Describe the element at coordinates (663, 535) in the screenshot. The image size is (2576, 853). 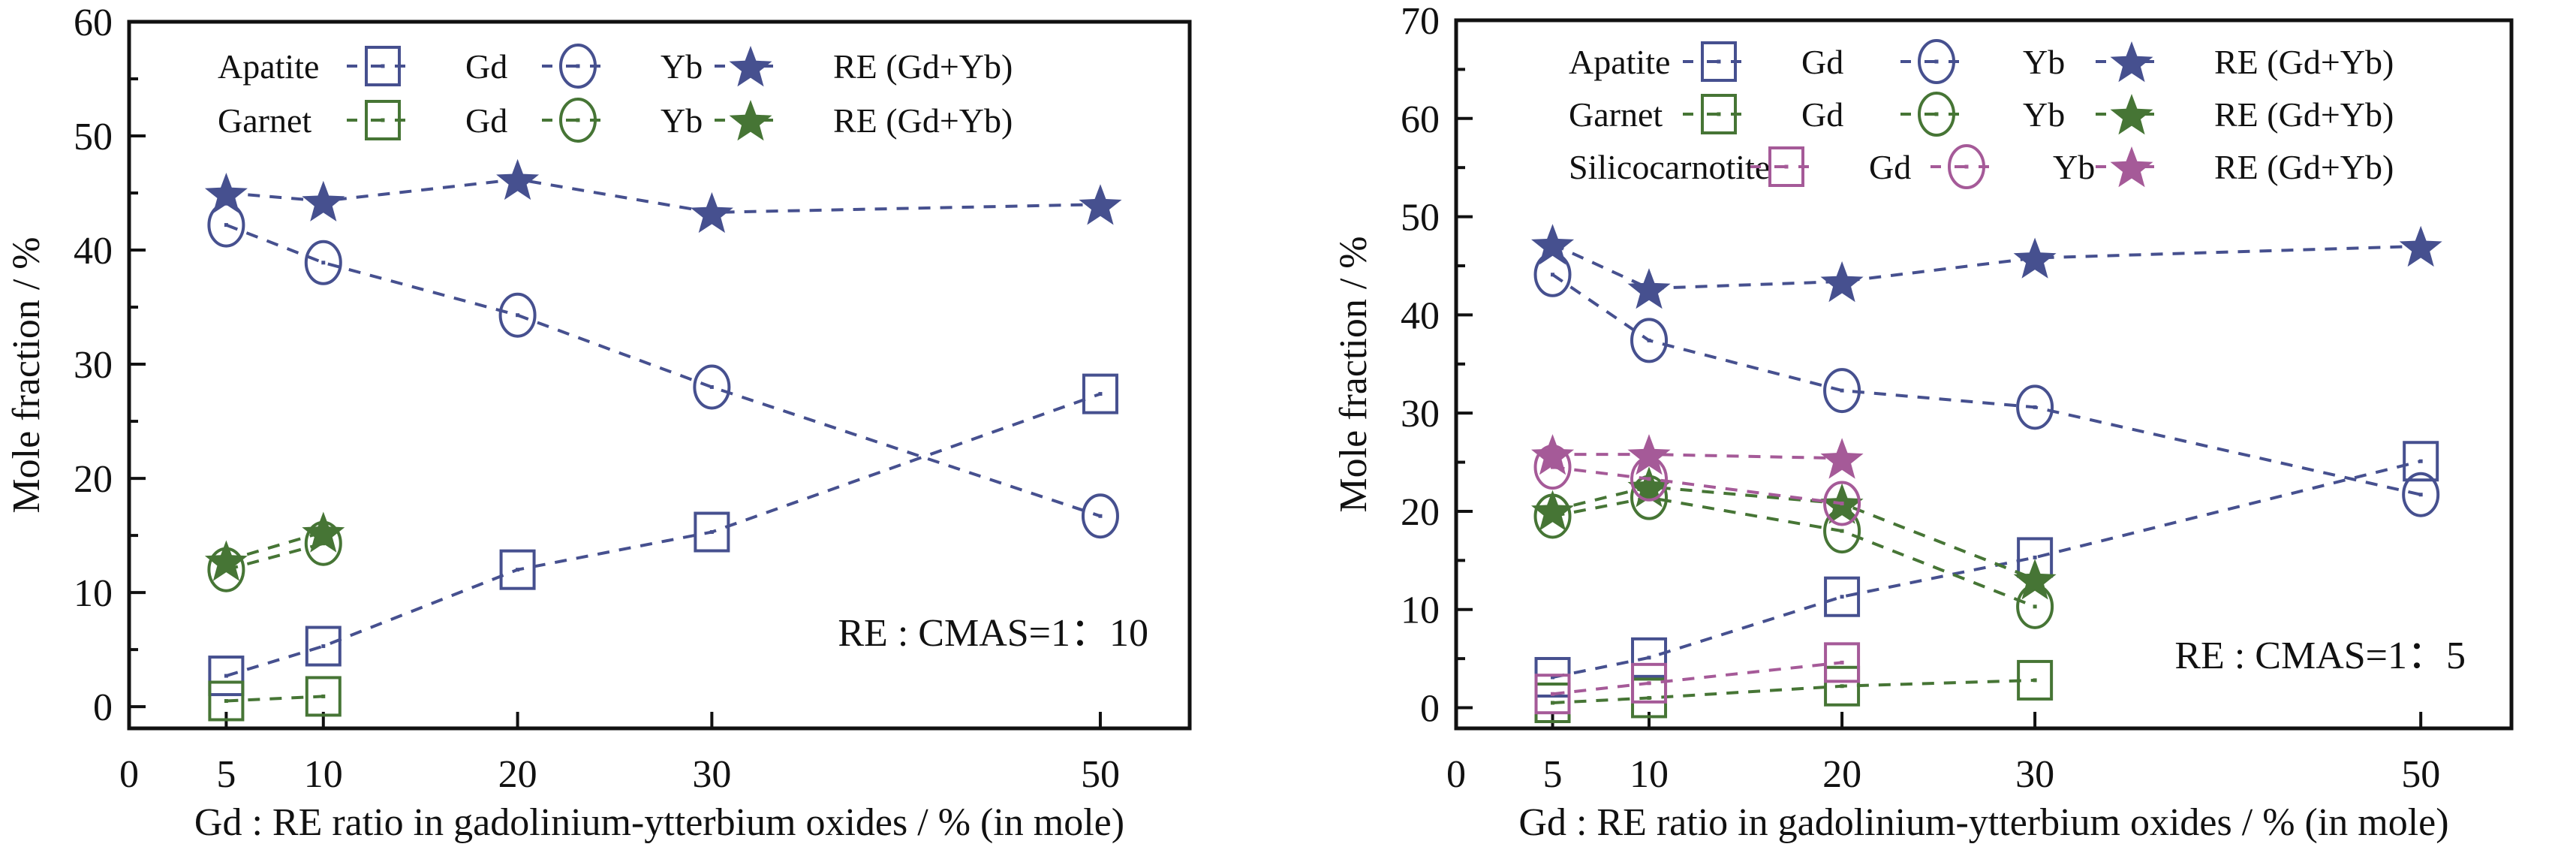
I see `series-apatite-gd` at that location.